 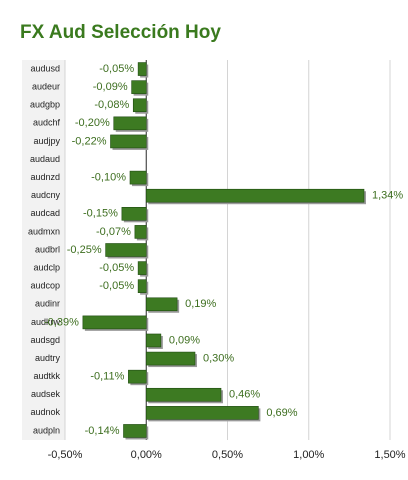 What do you see at coordinates (45, 159) in the screenshot?
I see `category-label: audaud` at bounding box center [45, 159].